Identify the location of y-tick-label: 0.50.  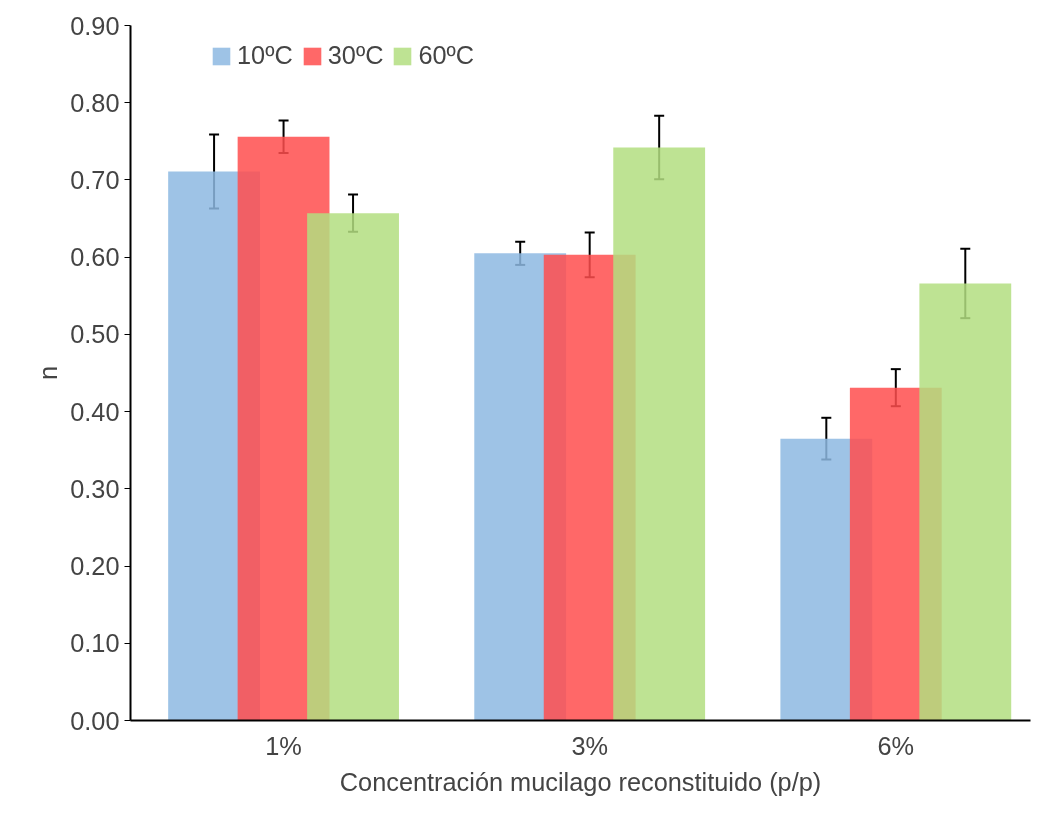
(95, 334).